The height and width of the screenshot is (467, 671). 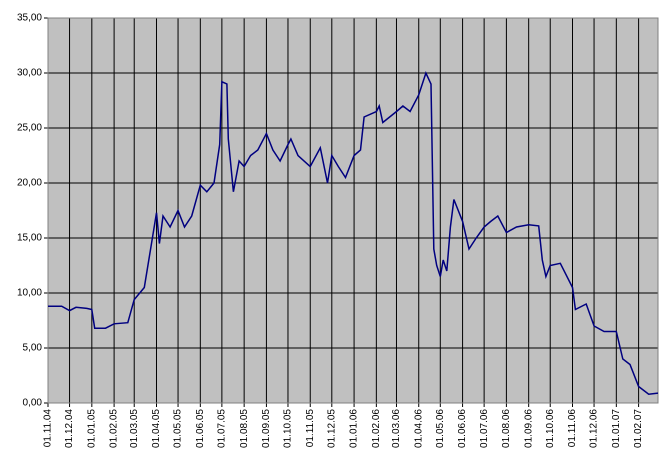 What do you see at coordinates (29, 128) in the screenshot?
I see `y-tick-label: 25,00` at bounding box center [29, 128].